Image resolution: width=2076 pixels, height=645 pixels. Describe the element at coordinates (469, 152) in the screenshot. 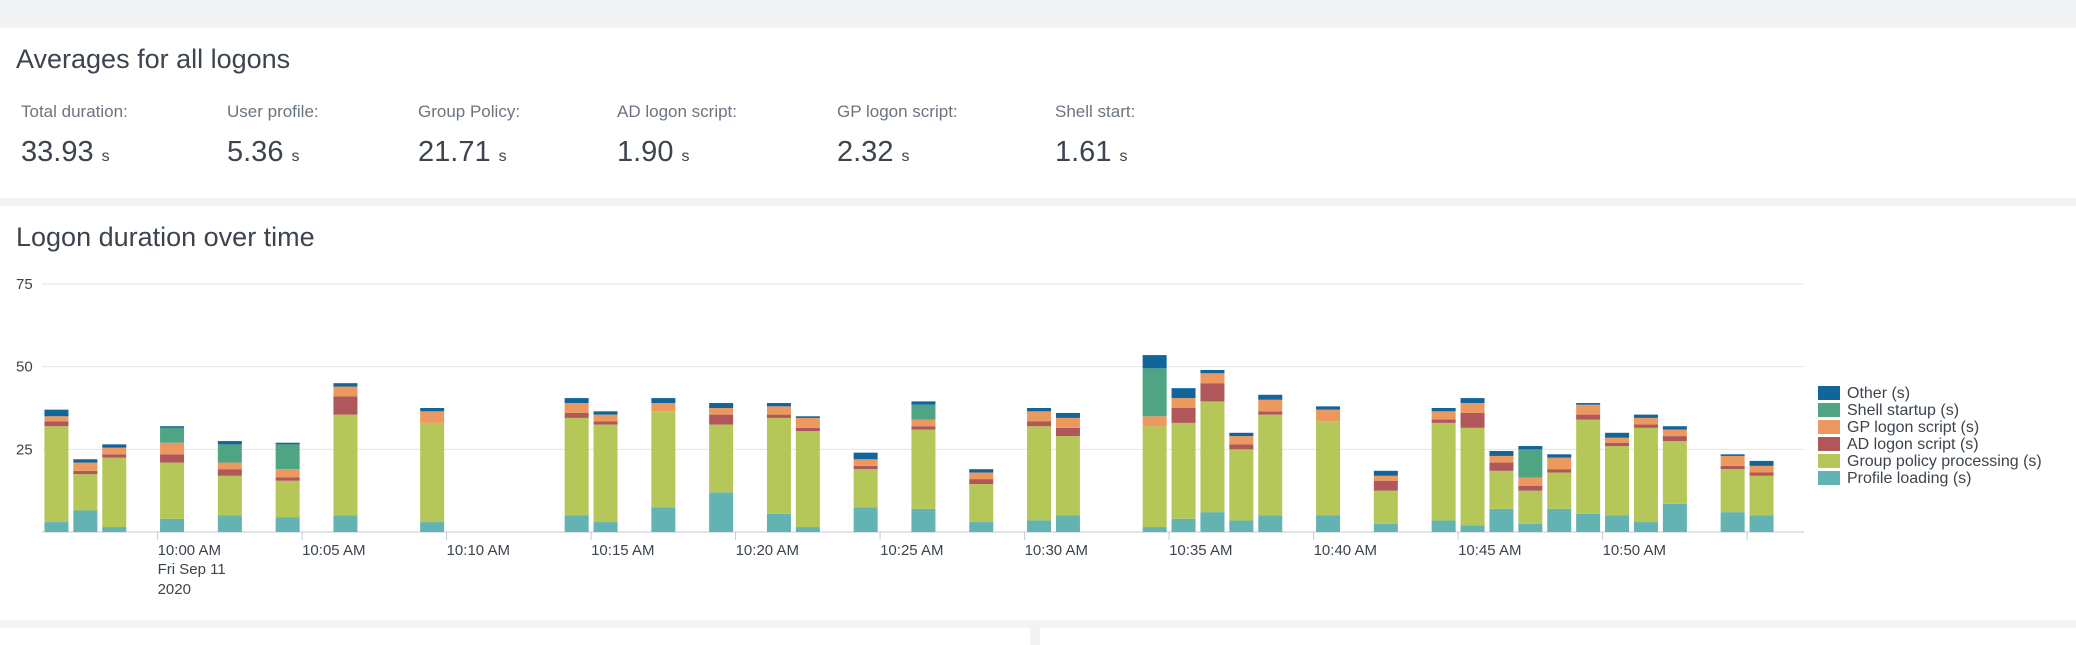

I see `stat-value: 21.71 s` at that location.